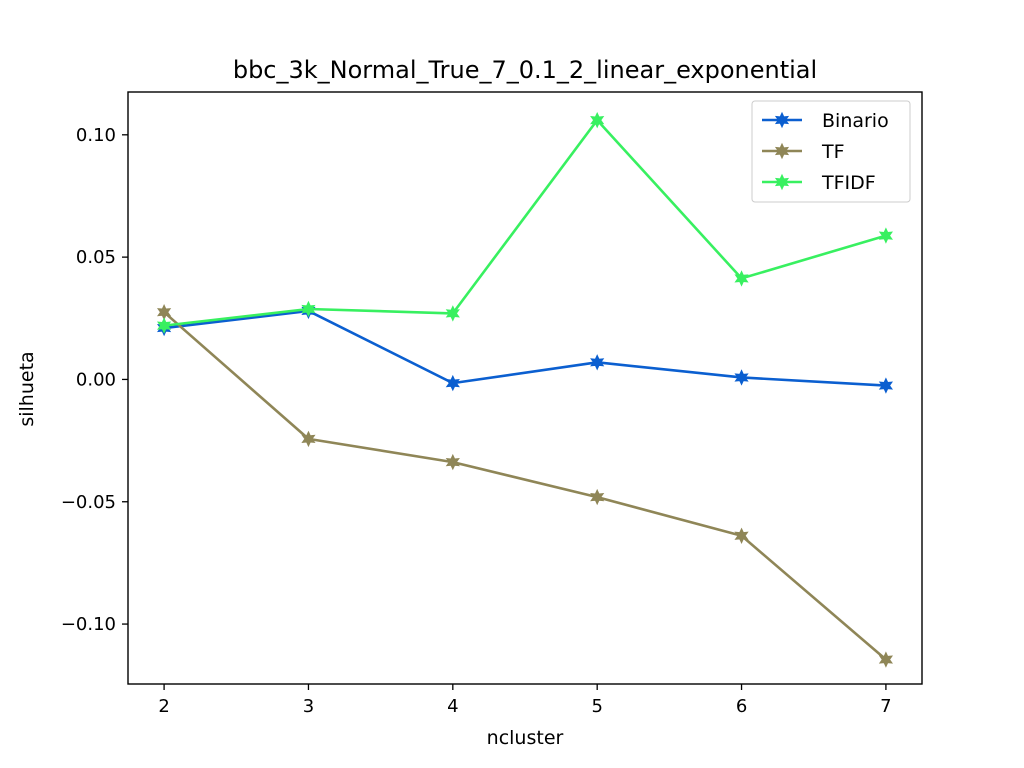  I want to click on x-tick-label: 7, so click(885, 706).